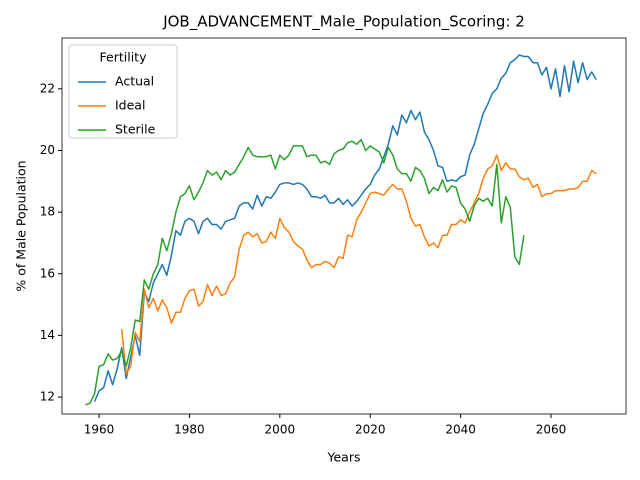  I want to click on y-tick-label: 22, so click(47, 88).